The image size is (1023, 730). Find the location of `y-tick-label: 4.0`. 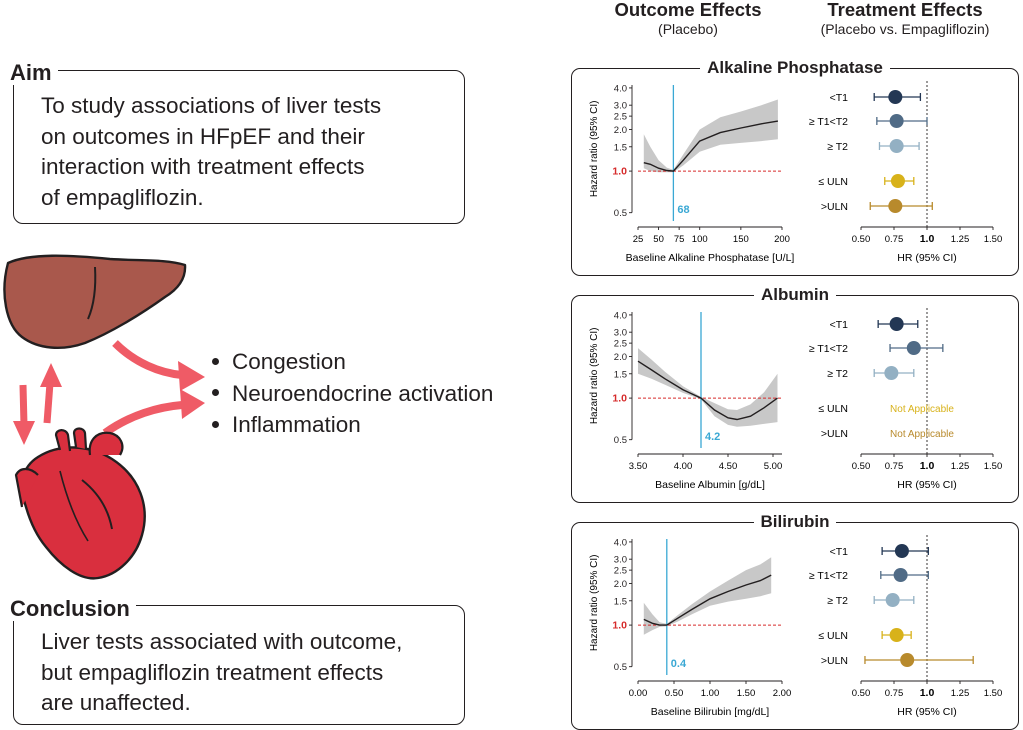

y-tick-label: 4.0 is located at coordinates (620, 88).